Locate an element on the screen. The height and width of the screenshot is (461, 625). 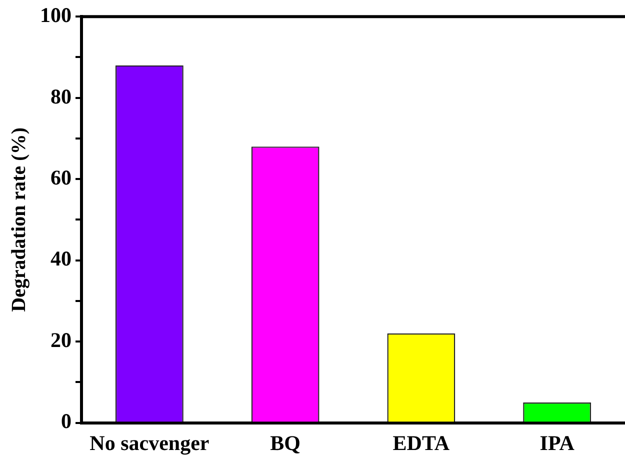
y-tick-label: 20 is located at coordinates (61, 340).